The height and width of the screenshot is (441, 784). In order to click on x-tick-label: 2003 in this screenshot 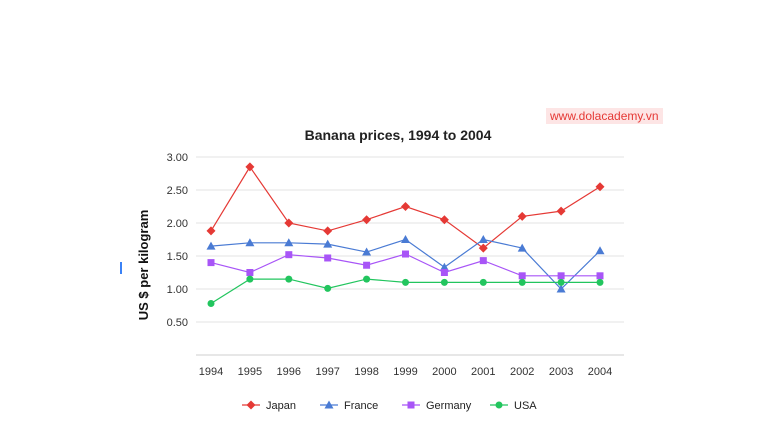, I will do `click(561, 372)`.